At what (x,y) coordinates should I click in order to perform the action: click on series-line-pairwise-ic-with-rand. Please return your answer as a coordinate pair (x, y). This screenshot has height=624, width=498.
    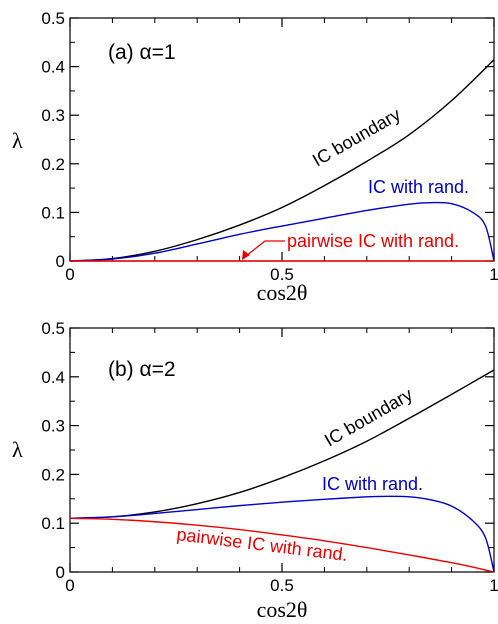
    Looking at the image, I should click on (282, 545).